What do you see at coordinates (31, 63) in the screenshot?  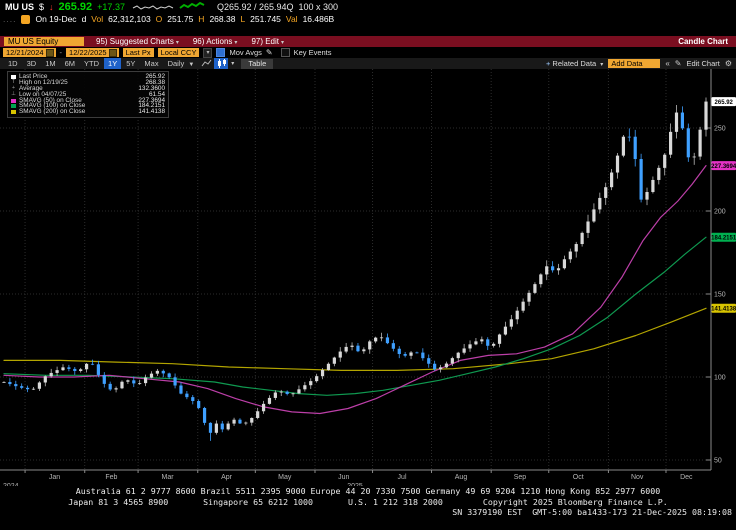 I see `period-3d-button: 3D` at bounding box center [31, 63].